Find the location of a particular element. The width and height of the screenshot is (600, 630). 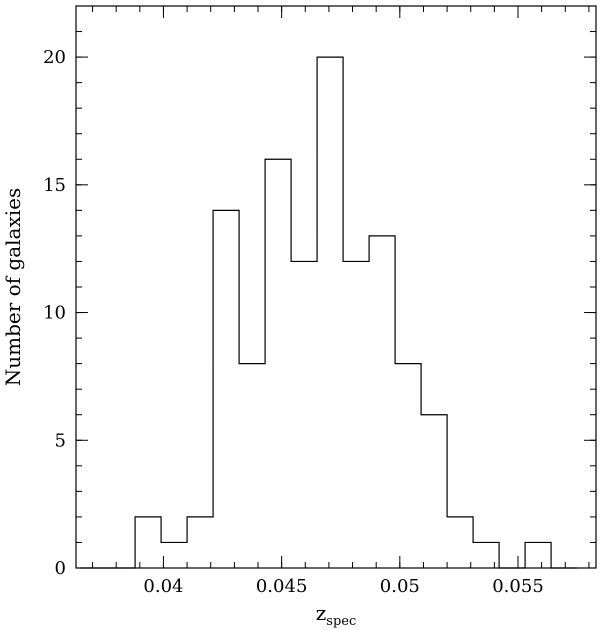

x-tick-label: 0.05 is located at coordinates (400, 586).